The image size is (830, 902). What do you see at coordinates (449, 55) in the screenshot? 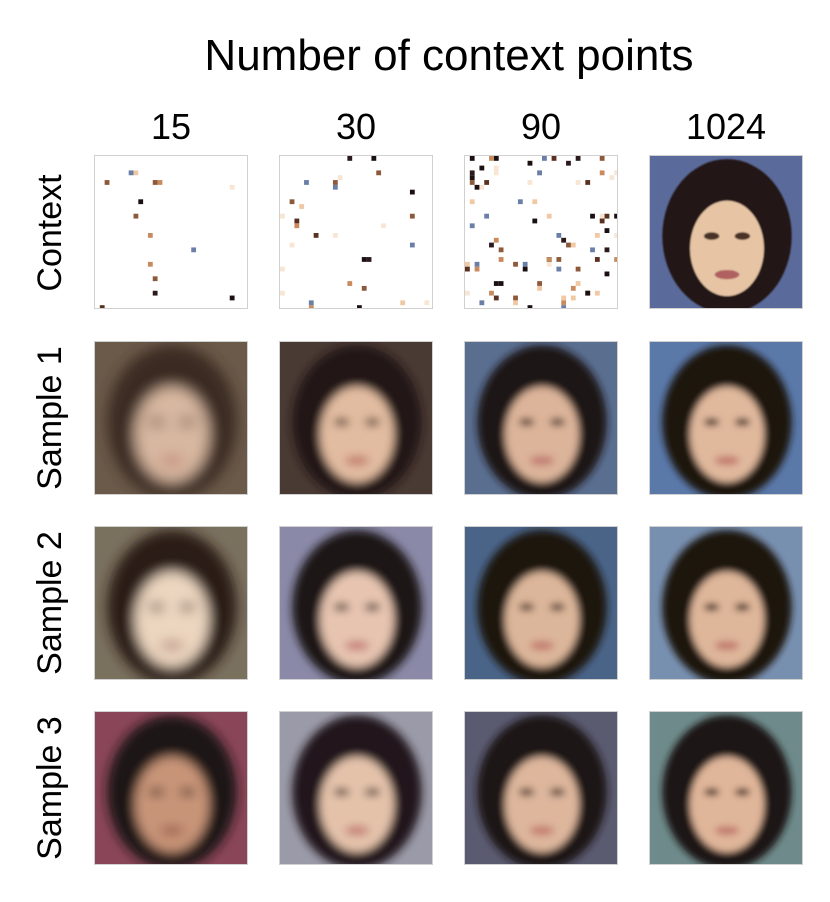
I see `figure-title: Number of context points` at bounding box center [449, 55].